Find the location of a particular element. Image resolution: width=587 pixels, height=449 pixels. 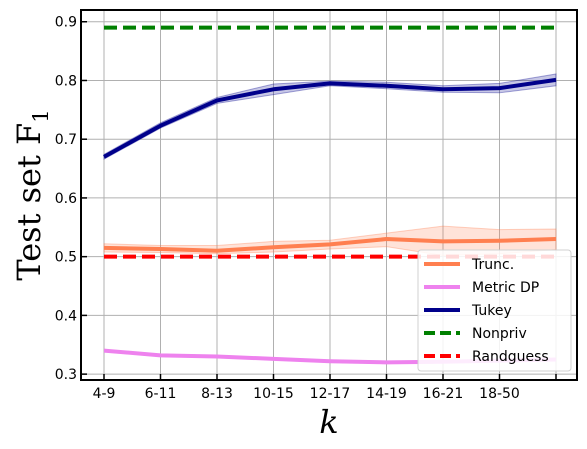

y-axis-ticks: 0.3 0.4 0.5 0.6 0.7 0.8 0.9 is located at coordinates (71, 199).